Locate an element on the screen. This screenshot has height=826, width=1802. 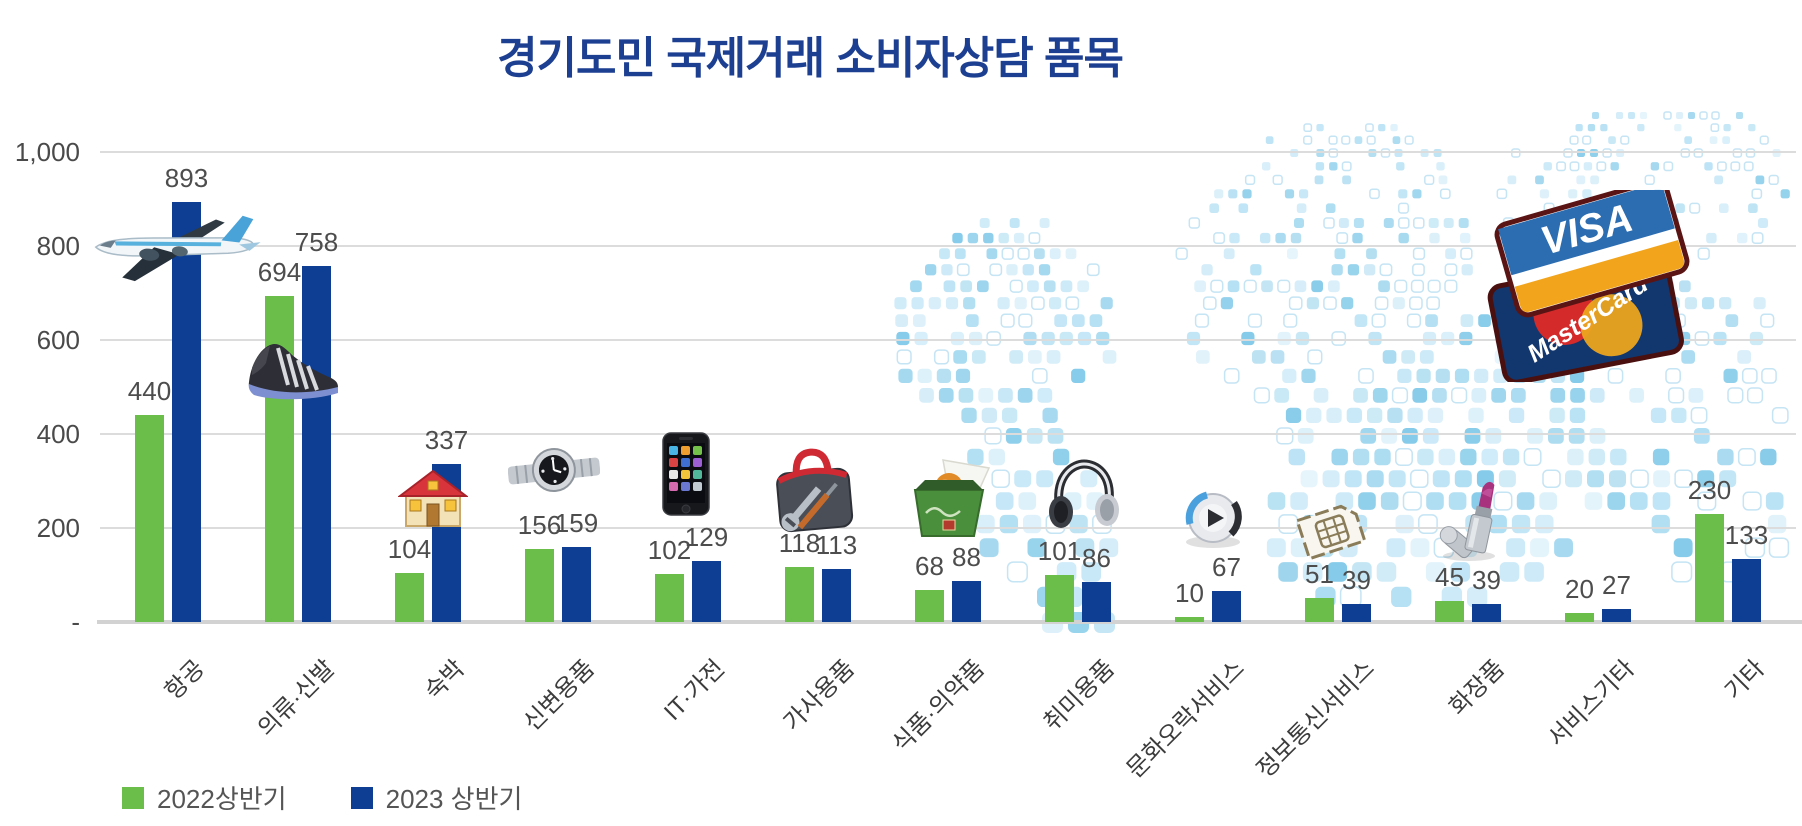
headphones-icon is located at coordinates (1084, 493).